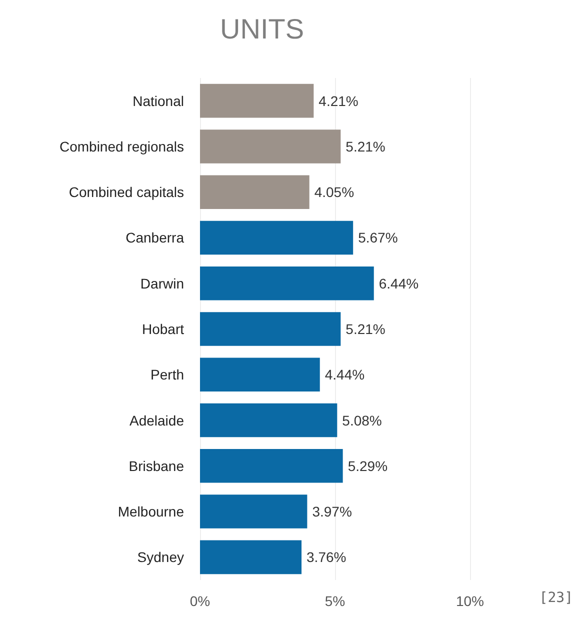 The height and width of the screenshot is (625, 585). I want to click on data-label: 4.05%, so click(334, 192).